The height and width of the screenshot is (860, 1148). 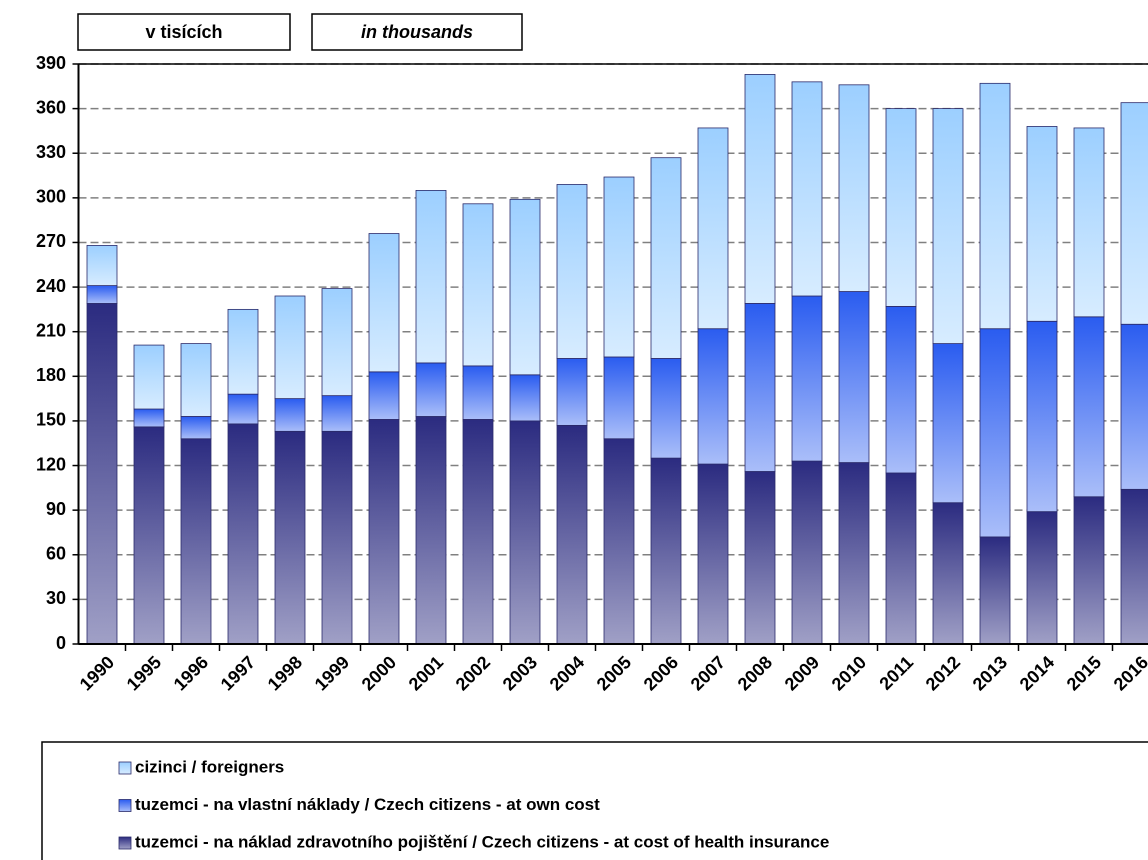 What do you see at coordinates (426, 673) in the screenshot?
I see `x-tick-label: 2001` at bounding box center [426, 673].